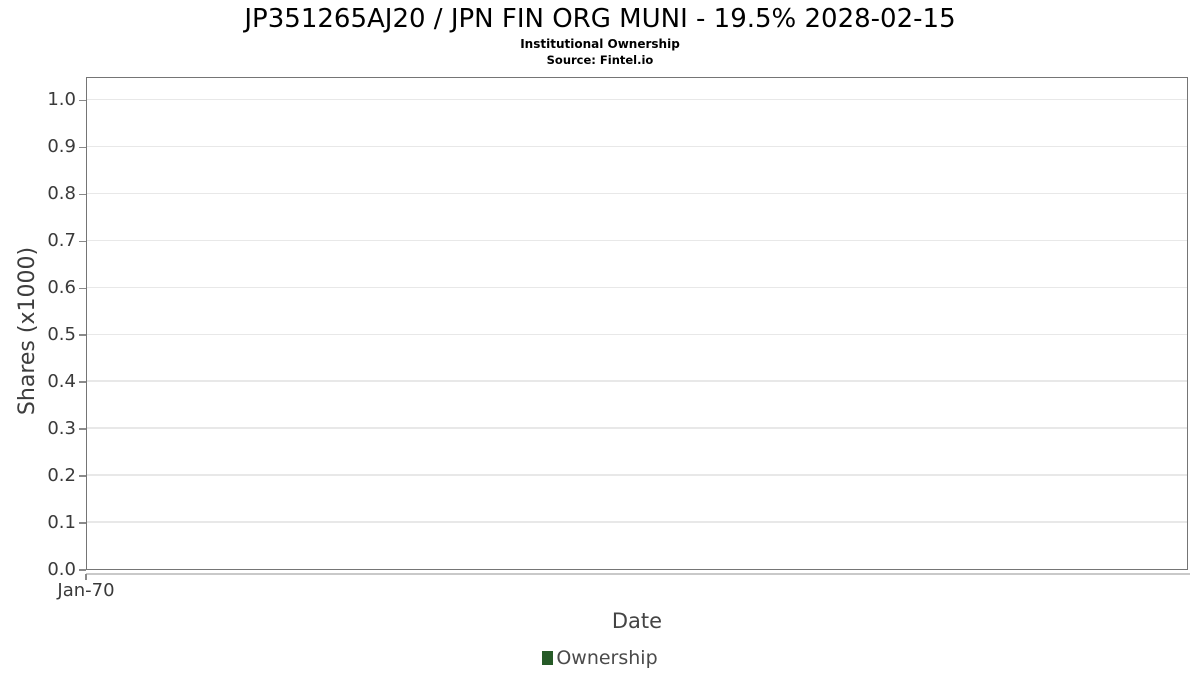 This screenshot has height=675, width=1200. What do you see at coordinates (61, 523) in the screenshot?
I see `y-tick-label: 0.1` at bounding box center [61, 523].